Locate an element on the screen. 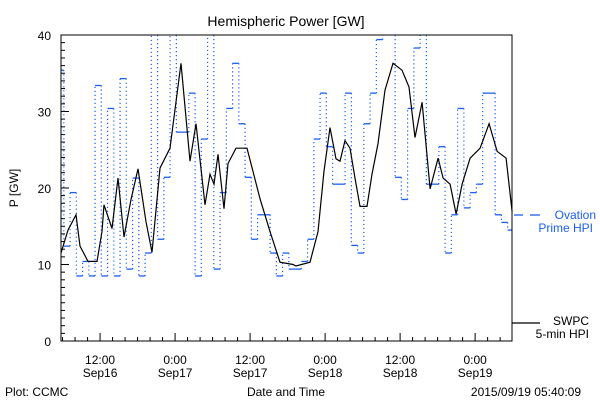 Image resolution: width=600 pixels, height=400 pixels. legend-ovation: Ovation Prime HPI is located at coordinates (555, 221).